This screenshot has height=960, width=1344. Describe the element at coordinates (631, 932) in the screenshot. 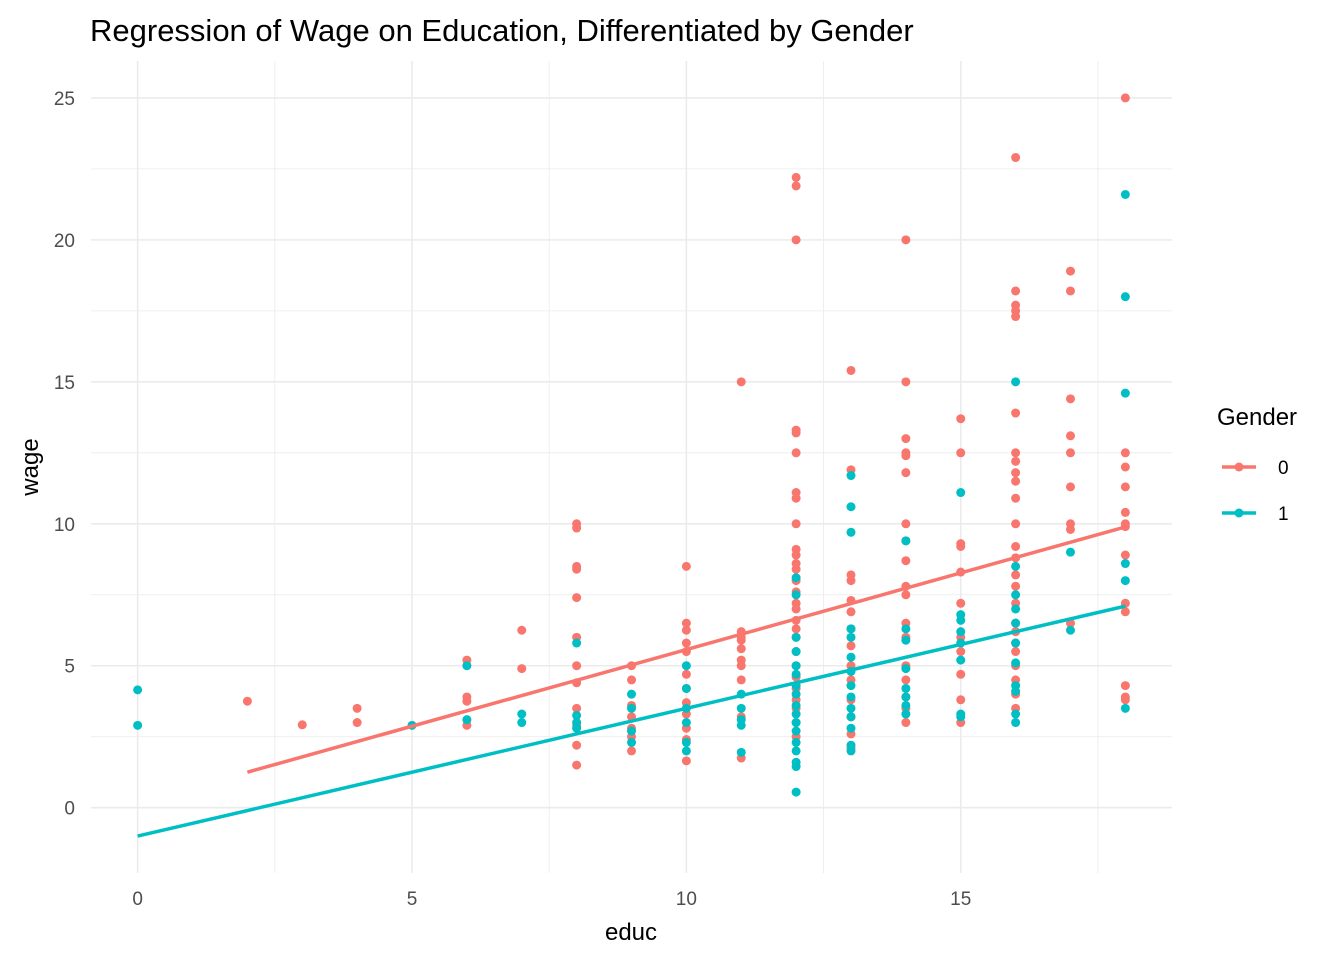

I see `x-axis-title: educ` at that location.